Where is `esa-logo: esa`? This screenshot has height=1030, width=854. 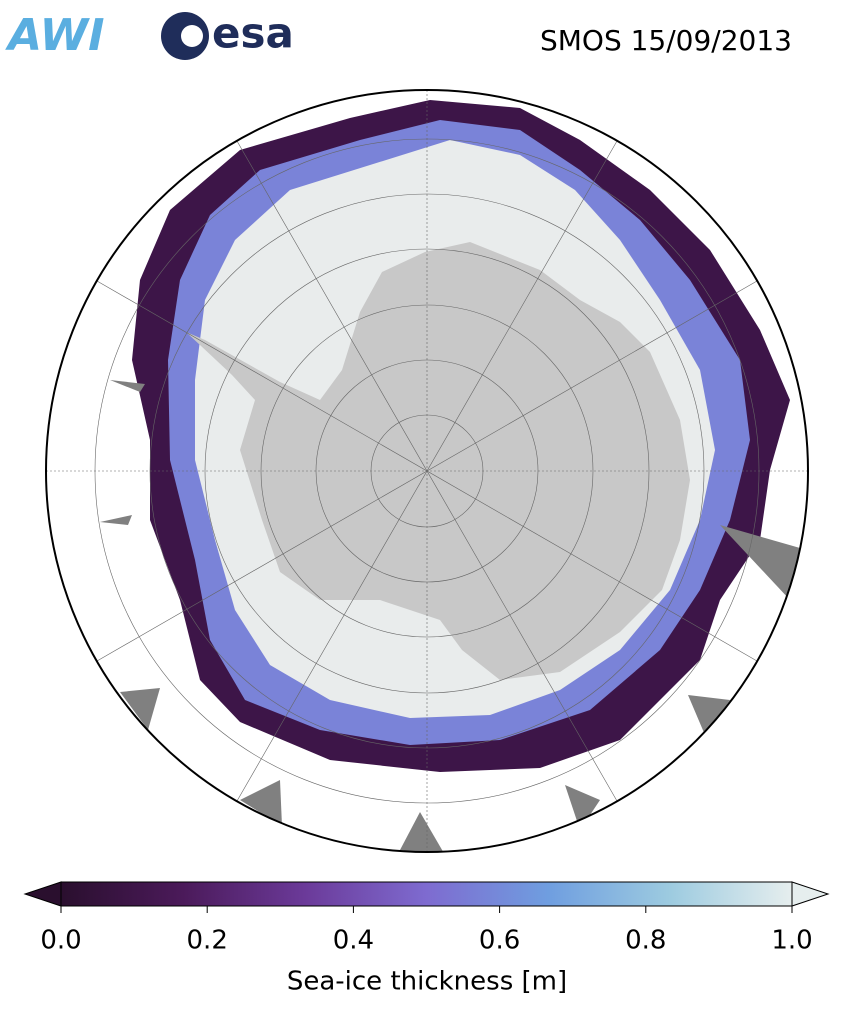
esa-logo: esa is located at coordinates (253, 33).